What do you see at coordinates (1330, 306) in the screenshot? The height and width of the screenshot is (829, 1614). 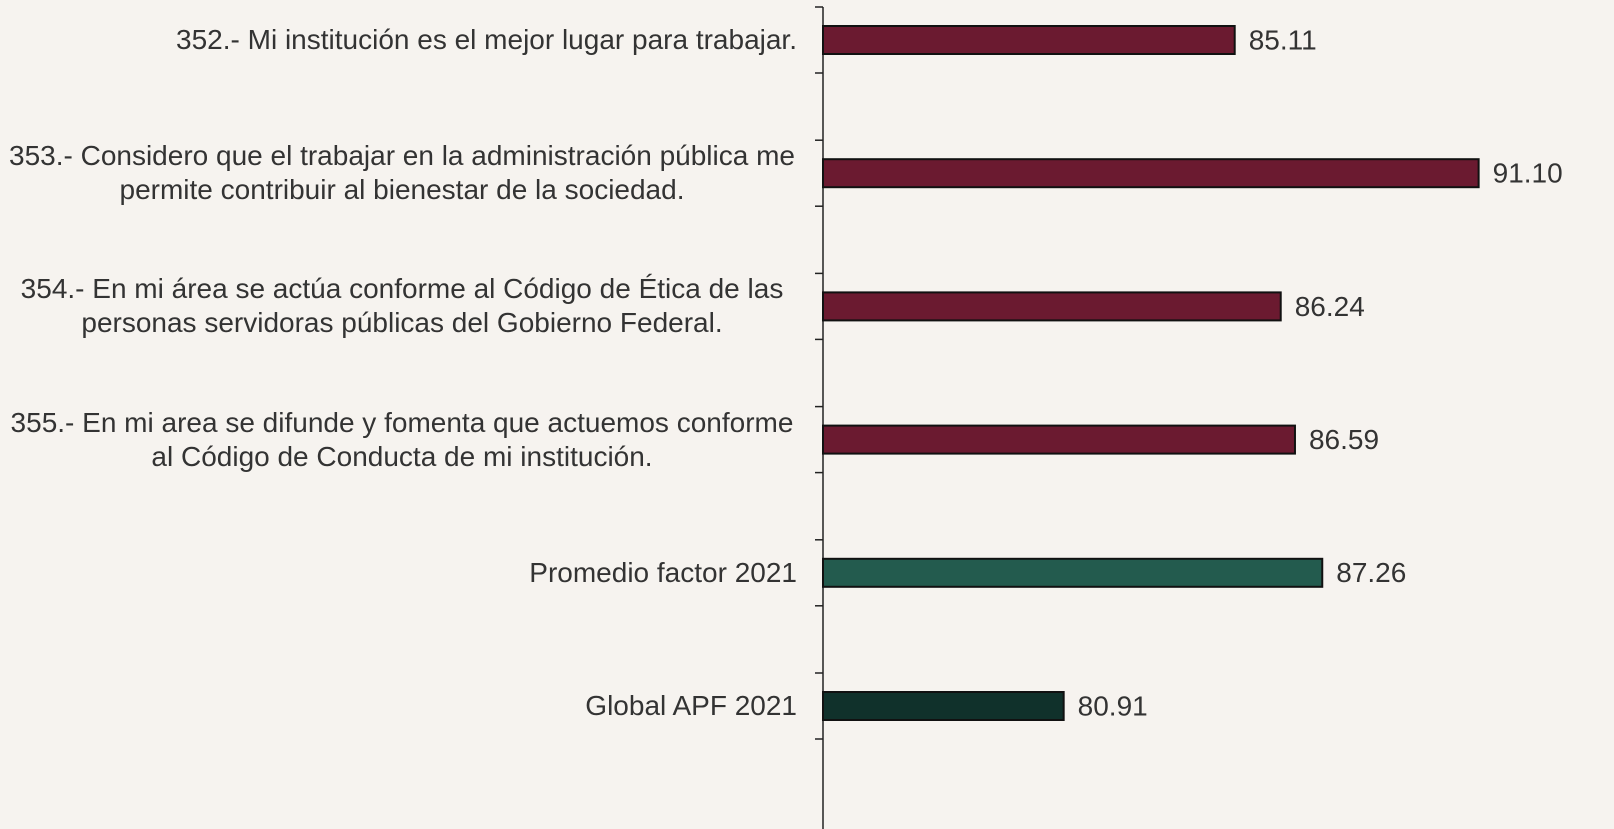 I see `value-label: 86.24` at bounding box center [1330, 306].